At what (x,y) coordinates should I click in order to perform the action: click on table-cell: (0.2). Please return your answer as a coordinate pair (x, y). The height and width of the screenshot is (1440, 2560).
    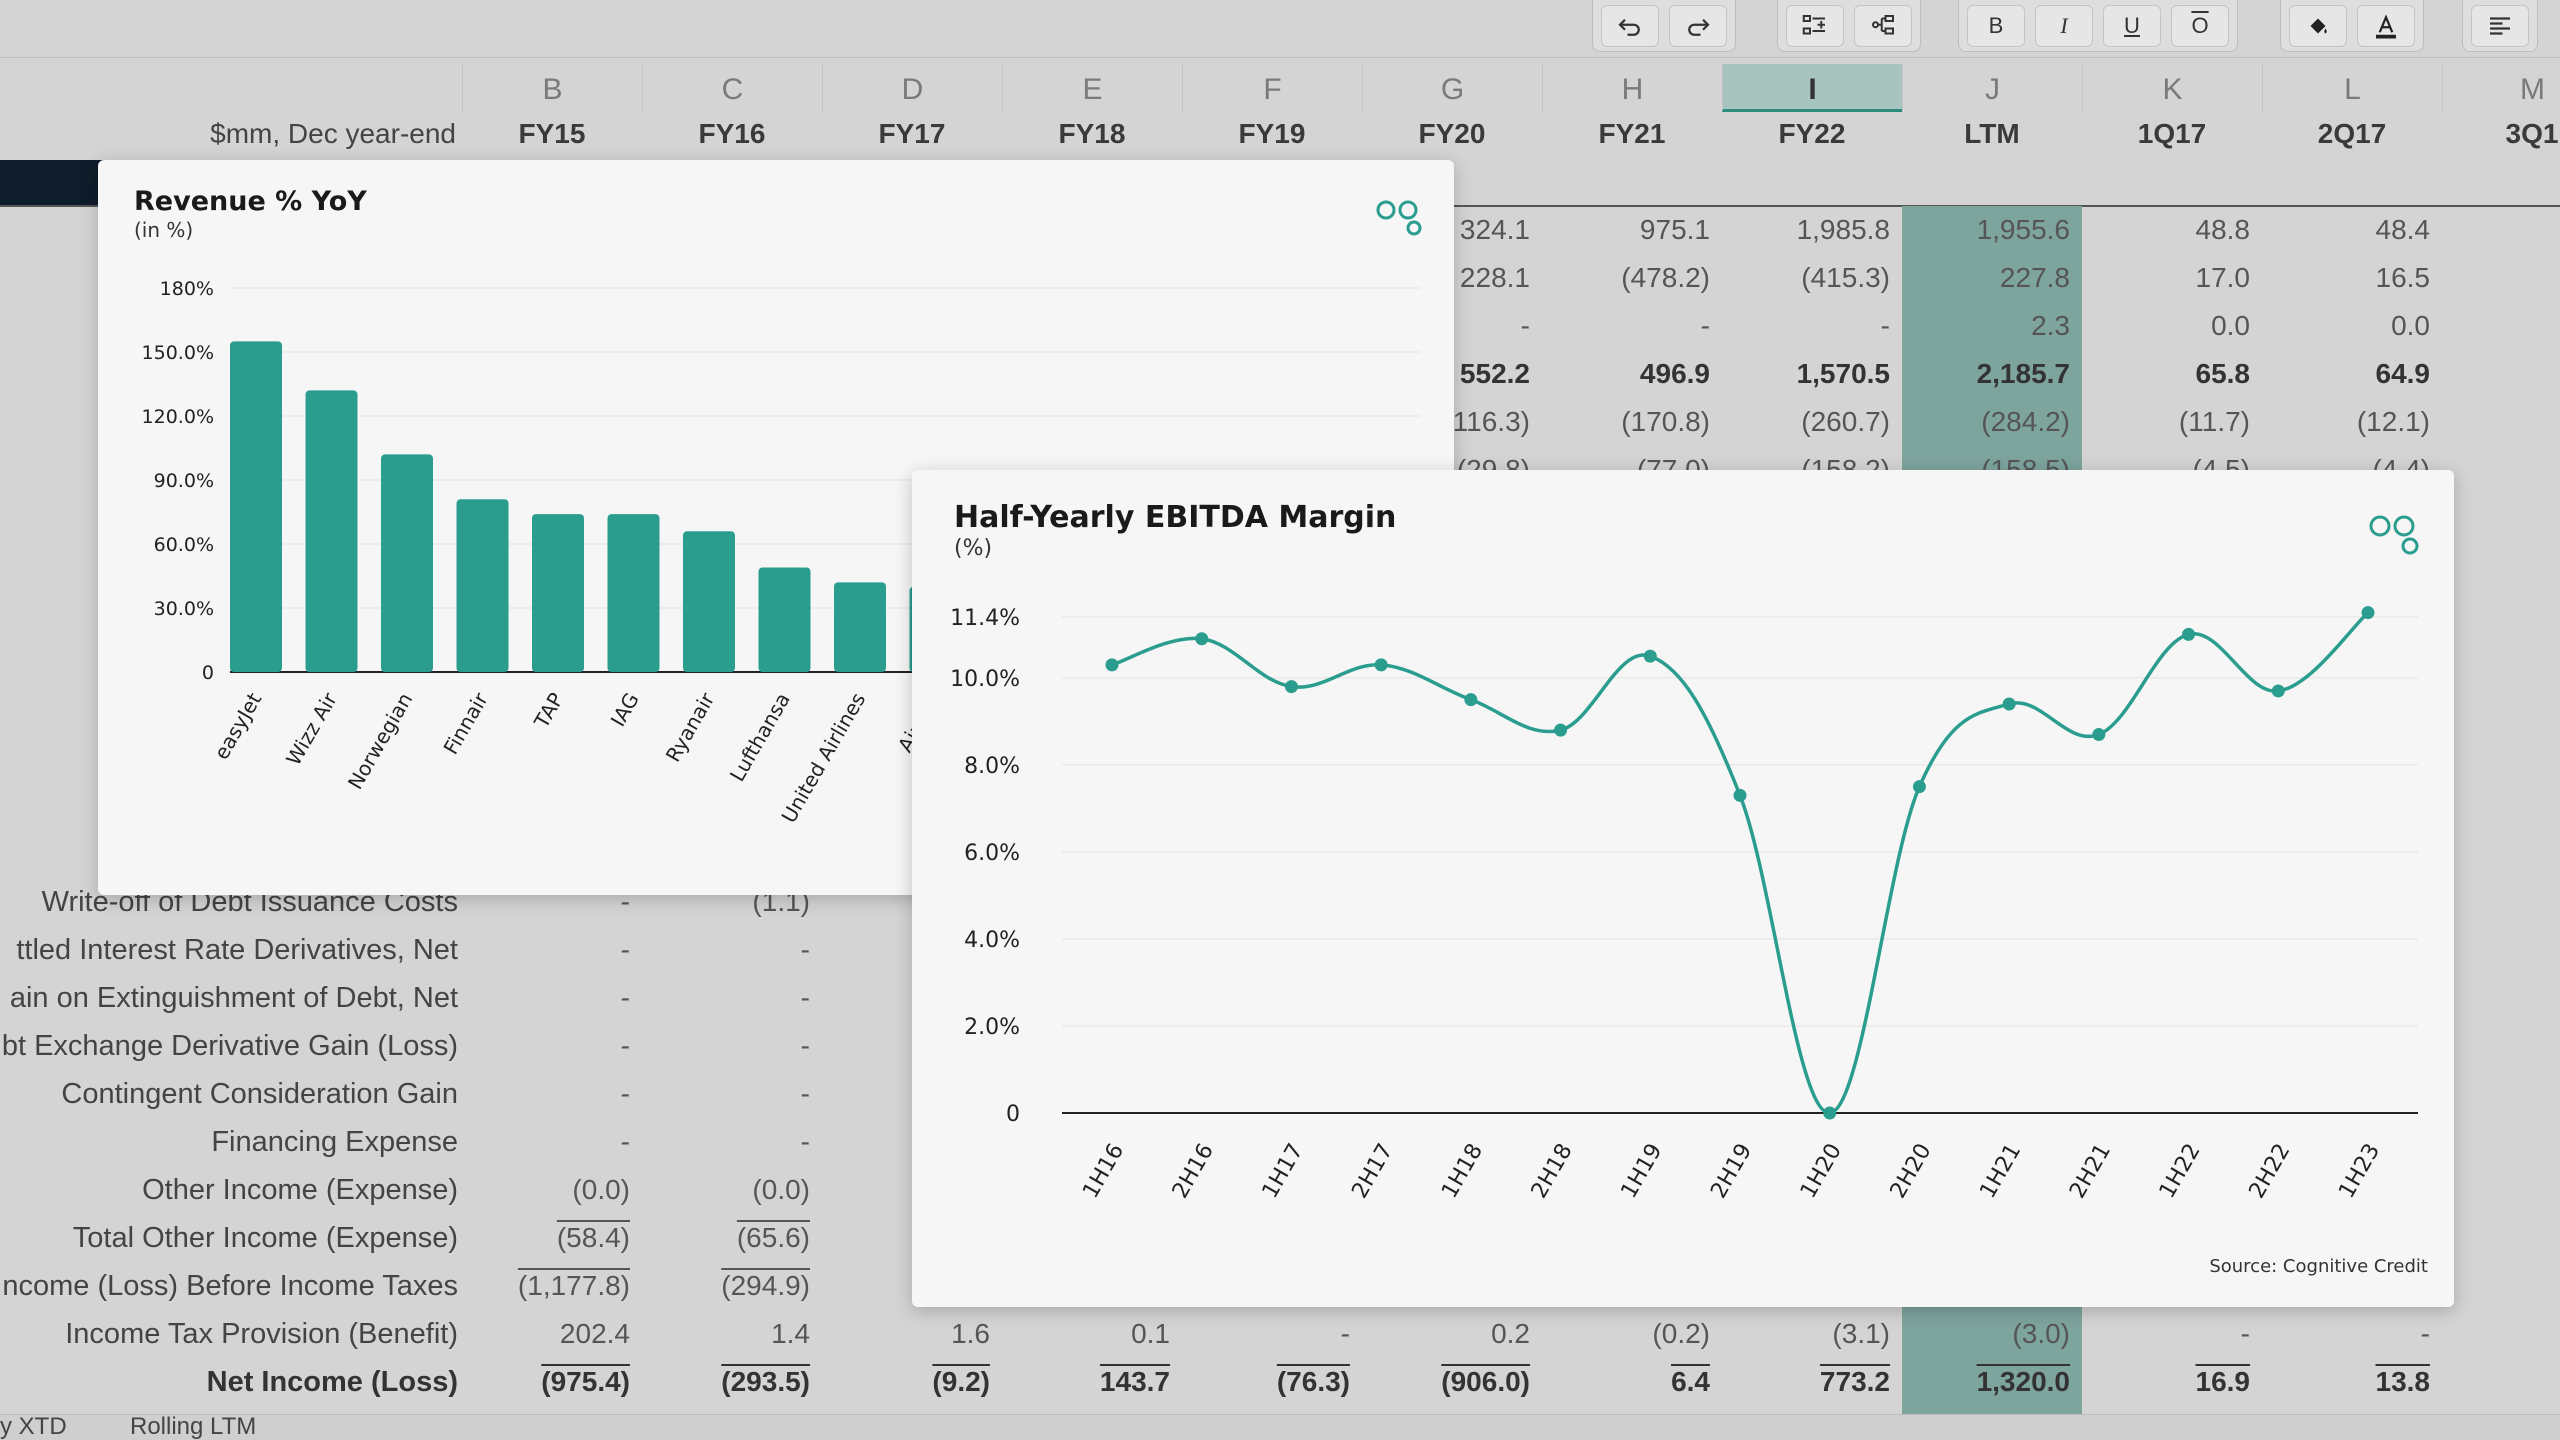
    Looking at the image, I should click on (1681, 1333).